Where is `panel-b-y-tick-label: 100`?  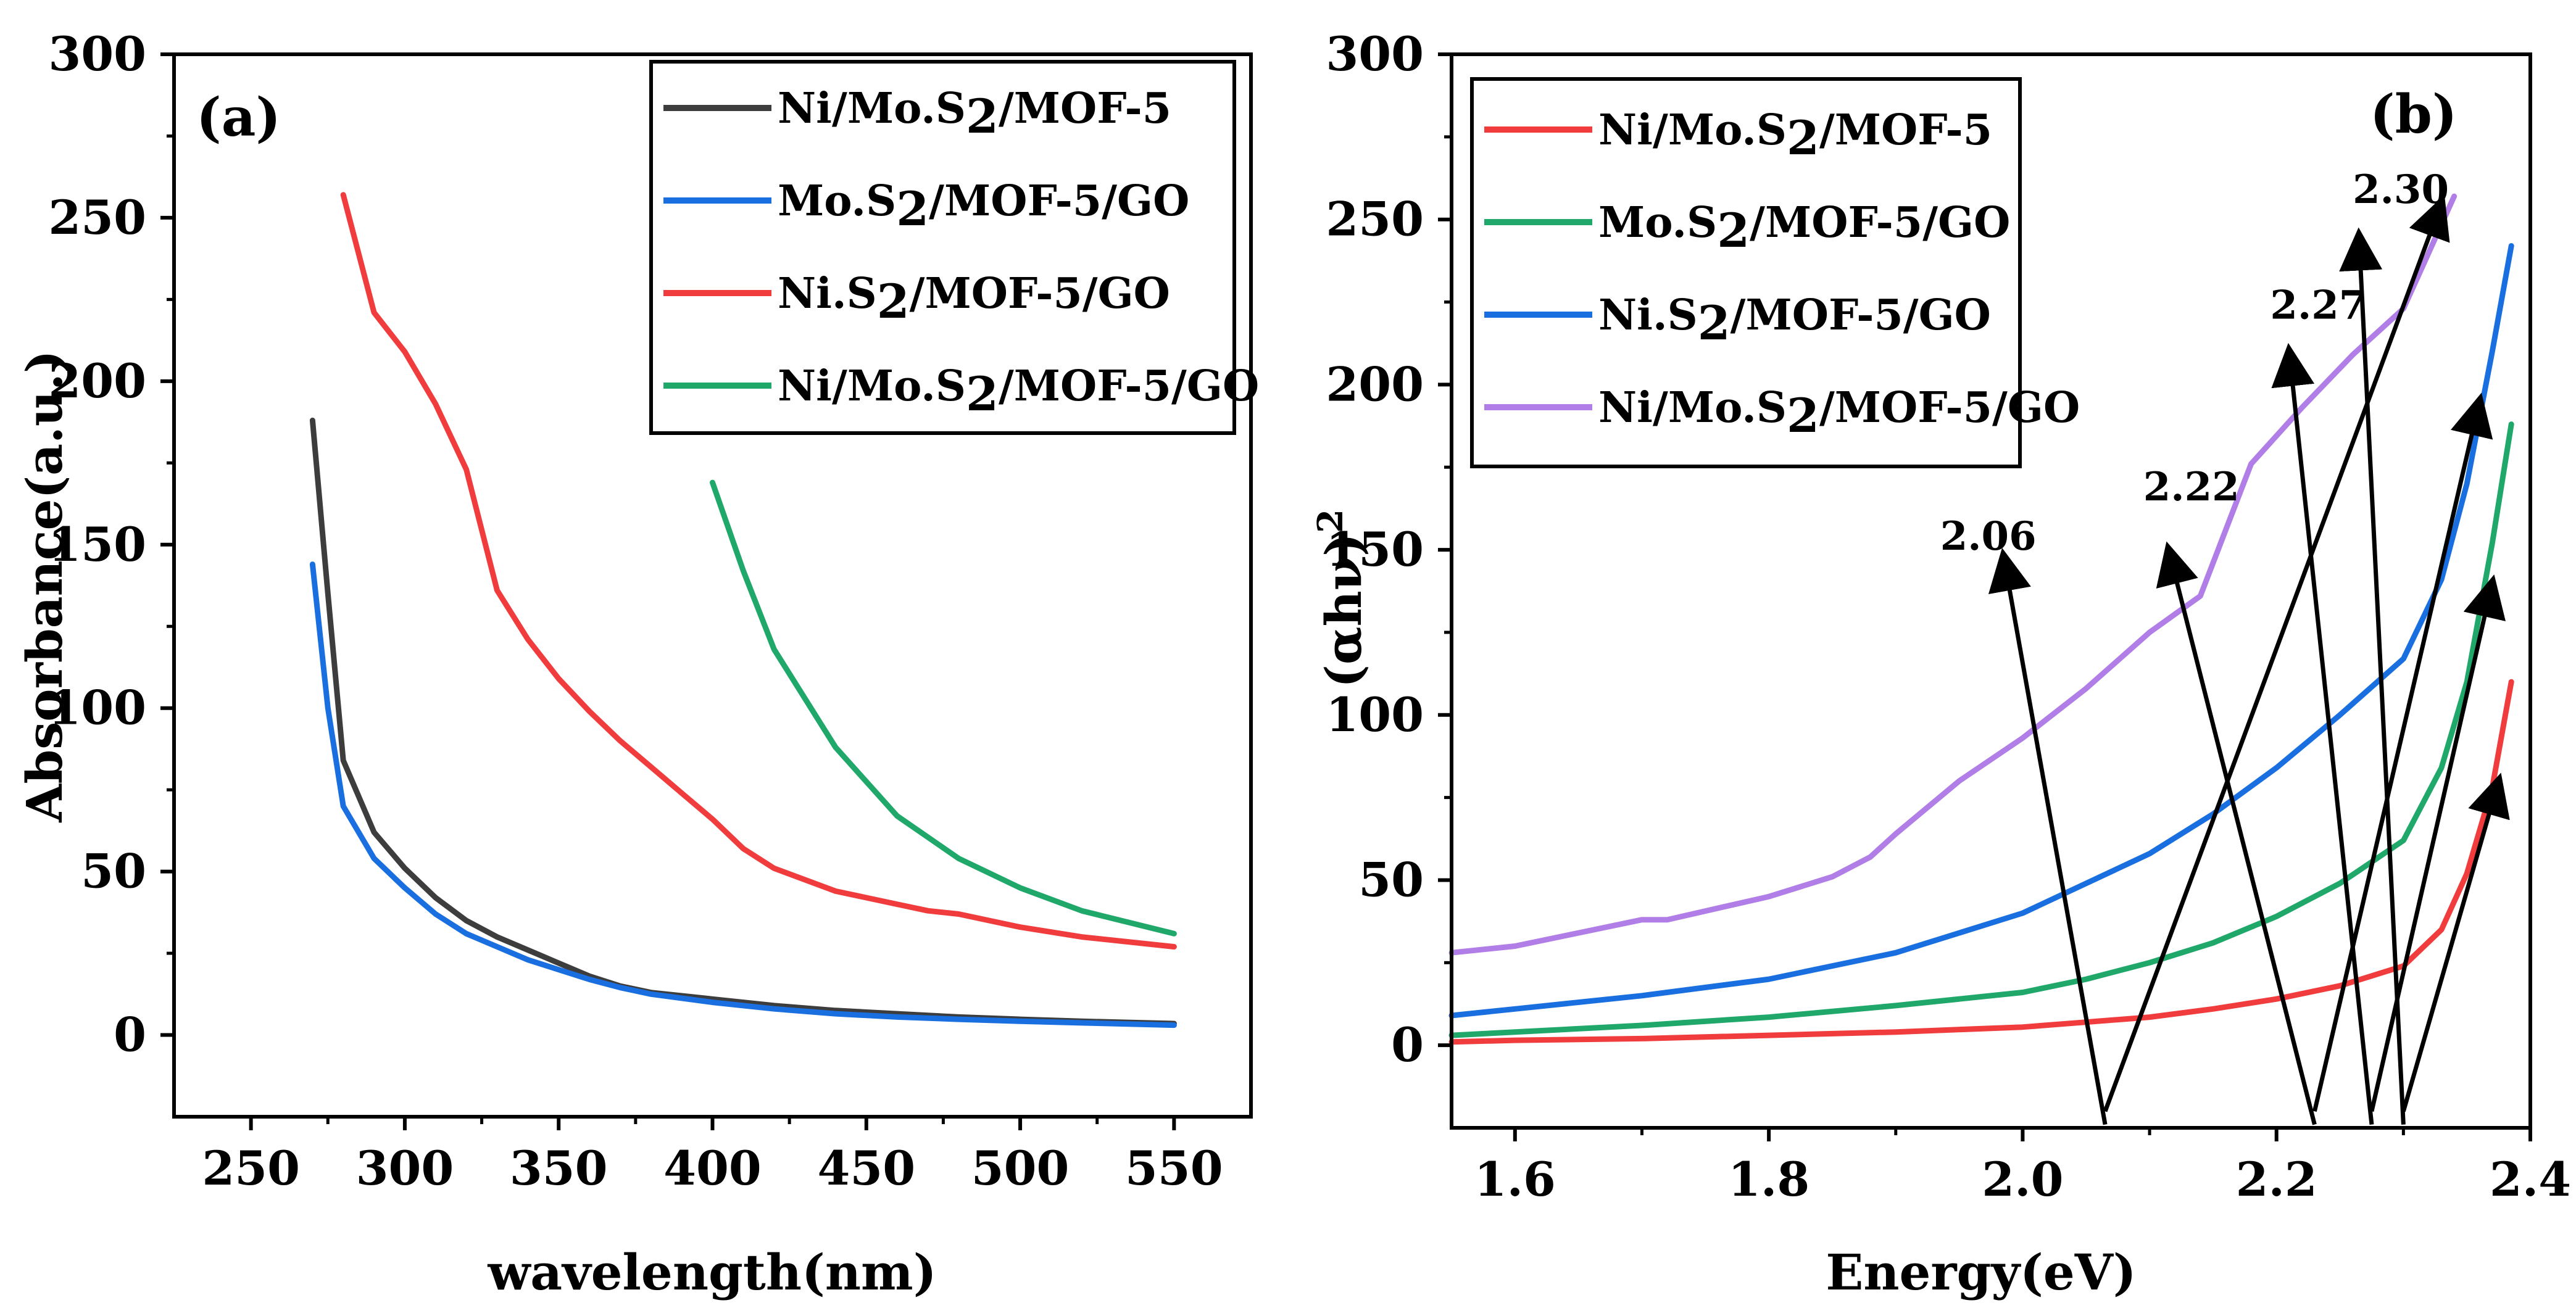 panel-b-y-tick-label: 100 is located at coordinates (1375, 714).